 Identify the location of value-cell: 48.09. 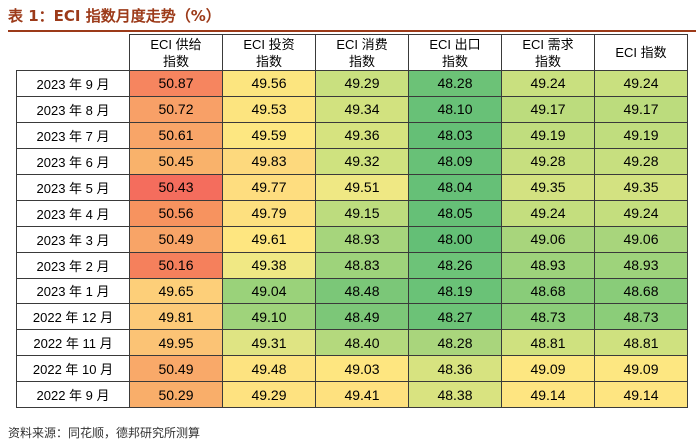
(455, 161).